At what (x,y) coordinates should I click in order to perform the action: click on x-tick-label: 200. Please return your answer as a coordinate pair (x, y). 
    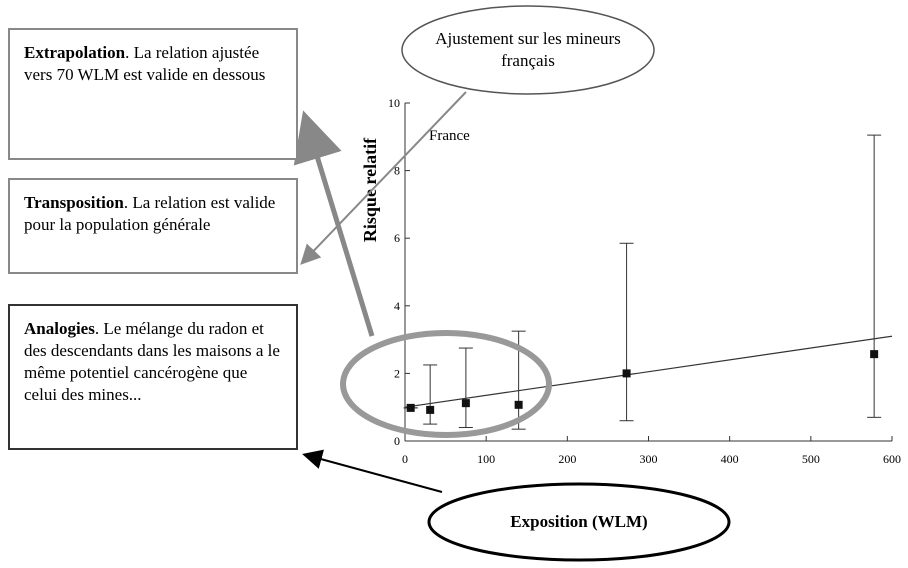
    Looking at the image, I should click on (567, 459).